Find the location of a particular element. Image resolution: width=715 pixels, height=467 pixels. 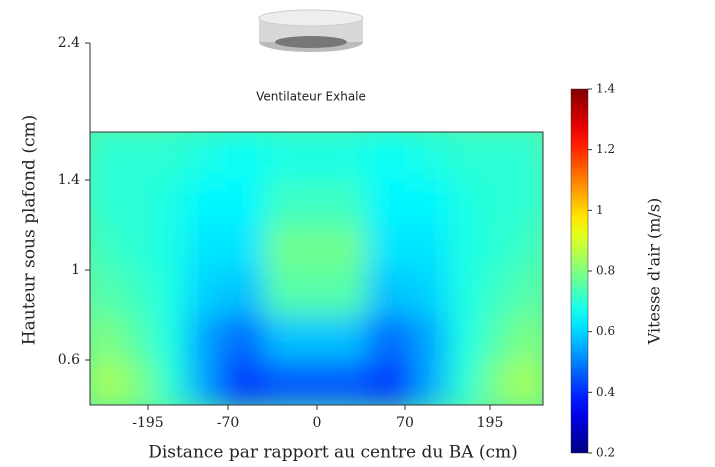

x-tick-label: 70 is located at coordinates (405, 423).